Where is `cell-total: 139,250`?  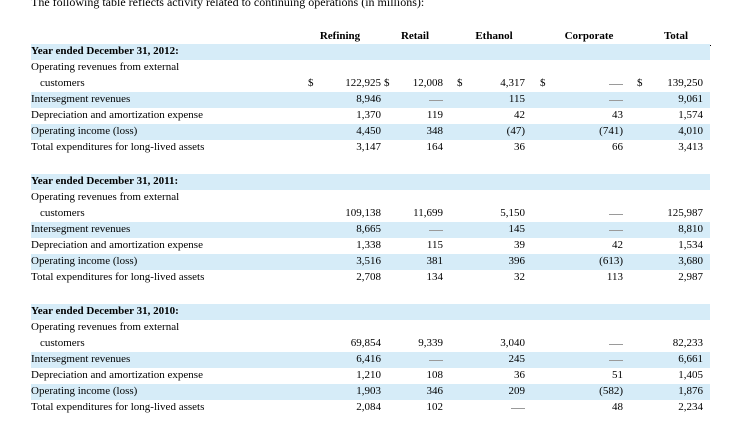
cell-total: 139,250 is located at coordinates (685, 83).